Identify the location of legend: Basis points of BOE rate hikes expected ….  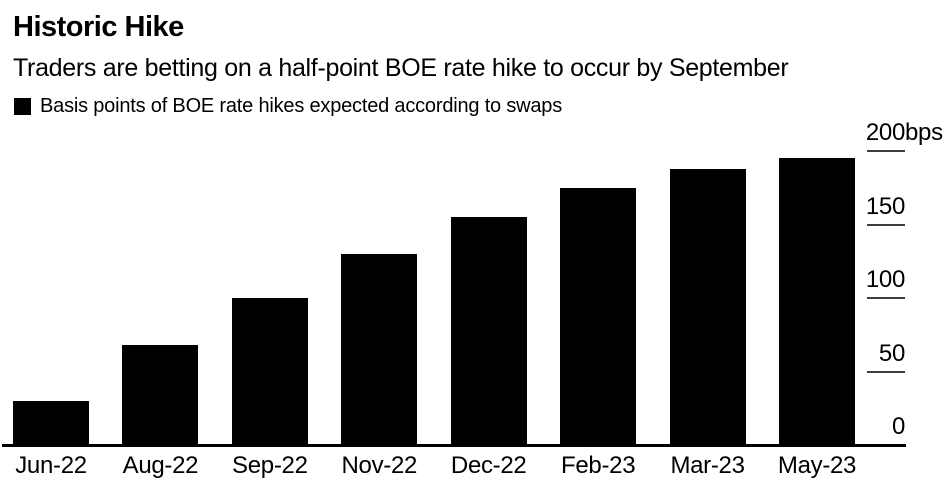
(288, 106).